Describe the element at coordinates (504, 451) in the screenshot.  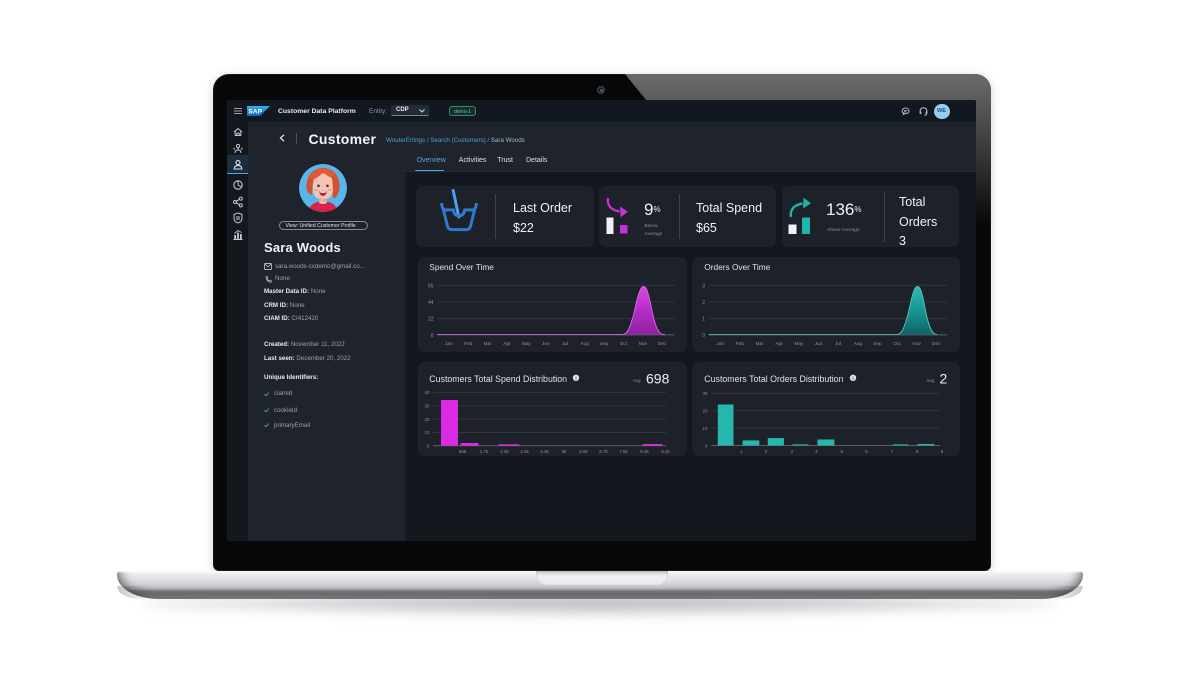
I see `svg-text: 2.5k` at that location.